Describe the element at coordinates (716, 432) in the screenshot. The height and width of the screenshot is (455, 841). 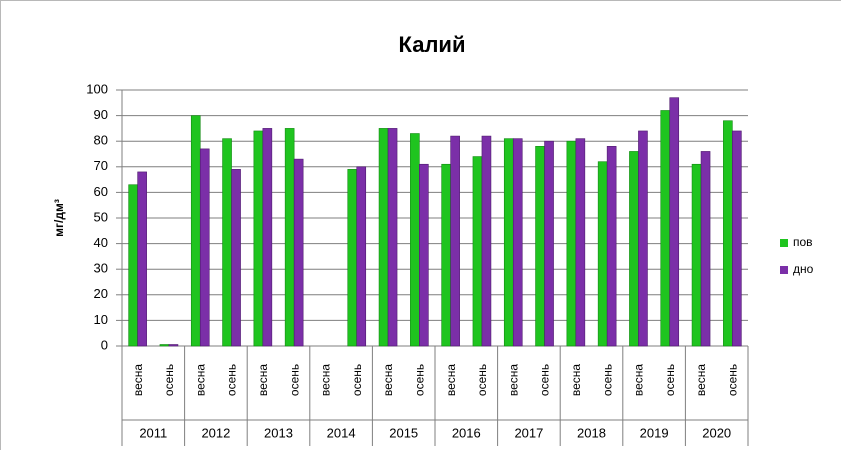
I see `x-group-label: 2020` at that location.